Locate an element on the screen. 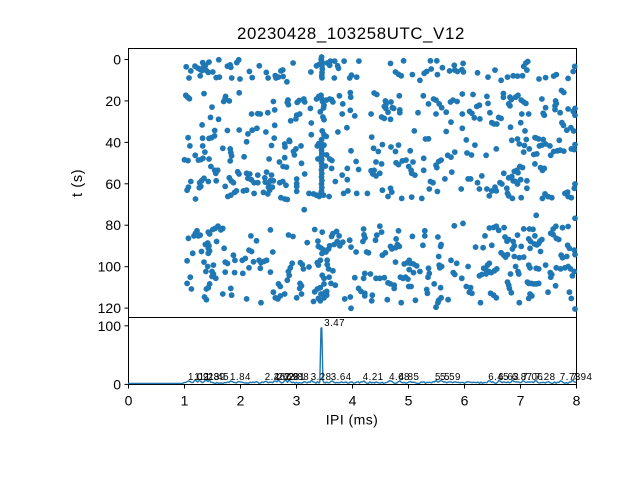 This screenshot has height=480, width=640. svg-text: 6.63 is located at coordinates (508, 377).